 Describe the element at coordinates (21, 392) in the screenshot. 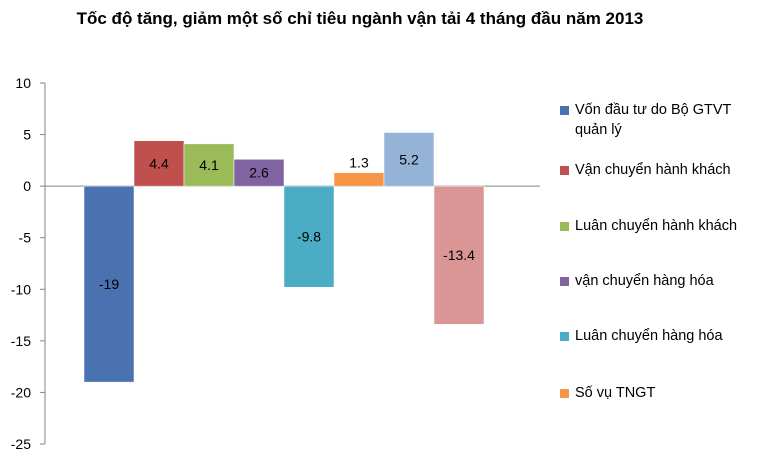

I see `y-tick-label: -20` at that location.